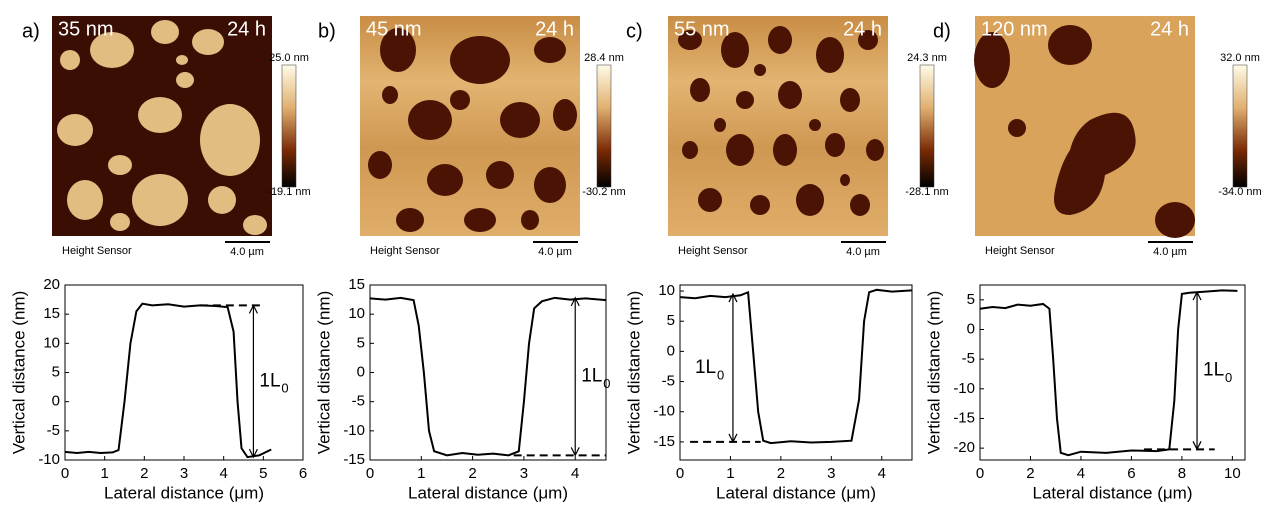 The width and height of the screenshot is (1264, 513). What do you see at coordinates (263, 473) in the screenshot?
I see `x-tick-label: 5` at bounding box center [263, 473].